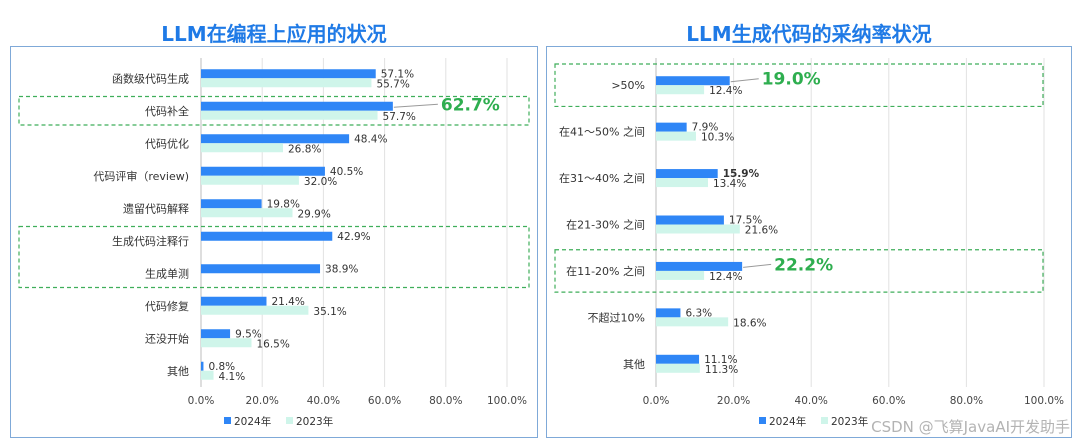 The width and height of the screenshot is (1080, 445). What do you see at coordinates (721, 370) in the screenshot?
I see `data-label-2023: 11.3%` at bounding box center [721, 370].